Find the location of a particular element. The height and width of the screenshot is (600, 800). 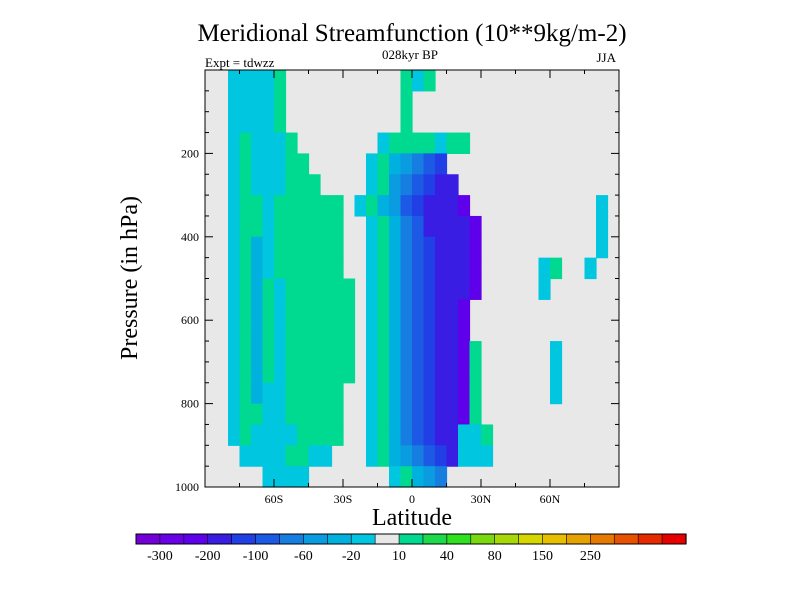

center-subtitle: 028kyr BP is located at coordinates (410, 54).